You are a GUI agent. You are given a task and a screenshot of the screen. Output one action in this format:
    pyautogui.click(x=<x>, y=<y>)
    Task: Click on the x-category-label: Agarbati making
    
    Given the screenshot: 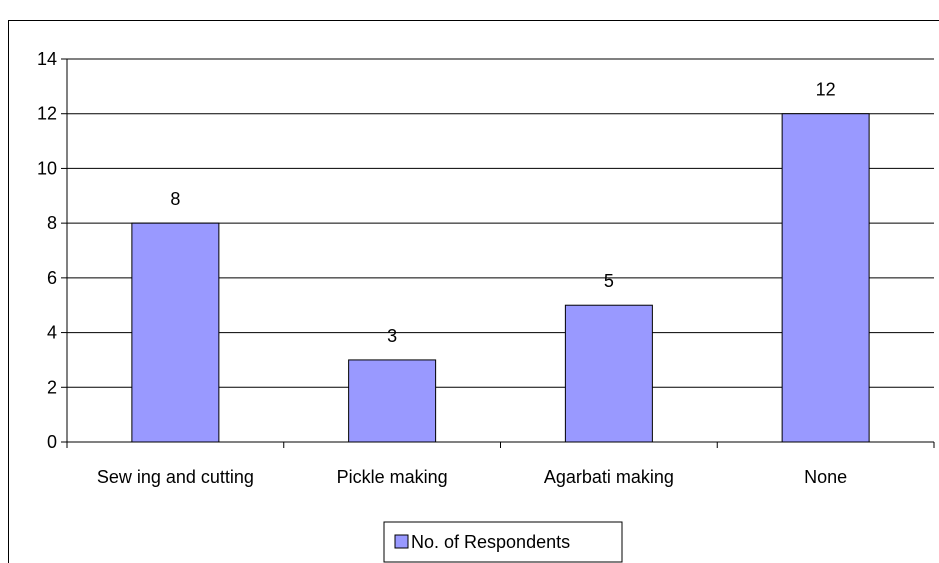 What is the action you would take?
    pyautogui.click(x=609, y=477)
    